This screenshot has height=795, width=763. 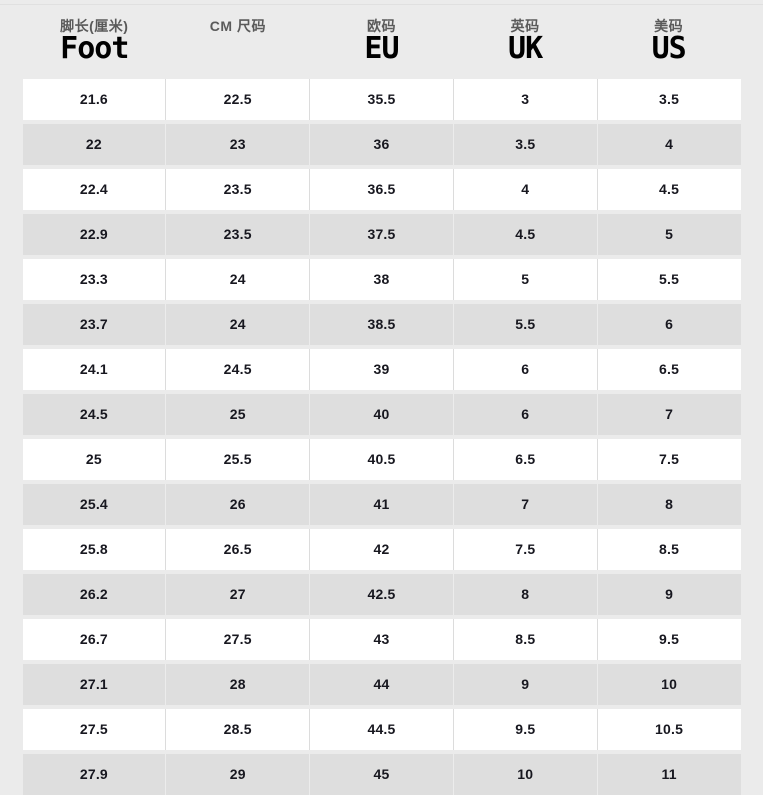 I want to click on table-cell: 28.5, so click(x=238, y=729).